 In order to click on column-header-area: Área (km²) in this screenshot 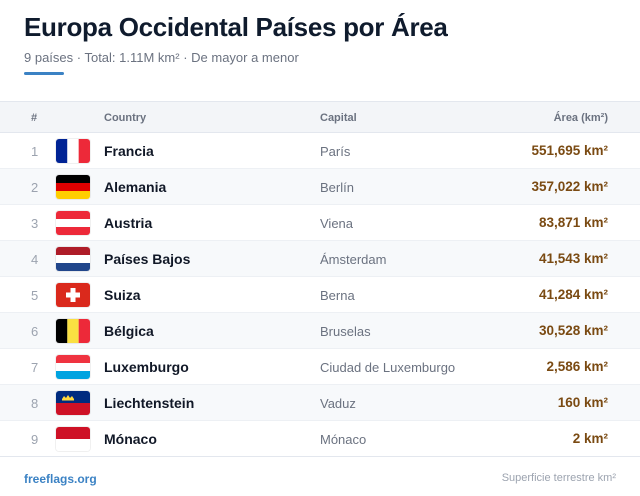, I will do `click(580, 118)`.